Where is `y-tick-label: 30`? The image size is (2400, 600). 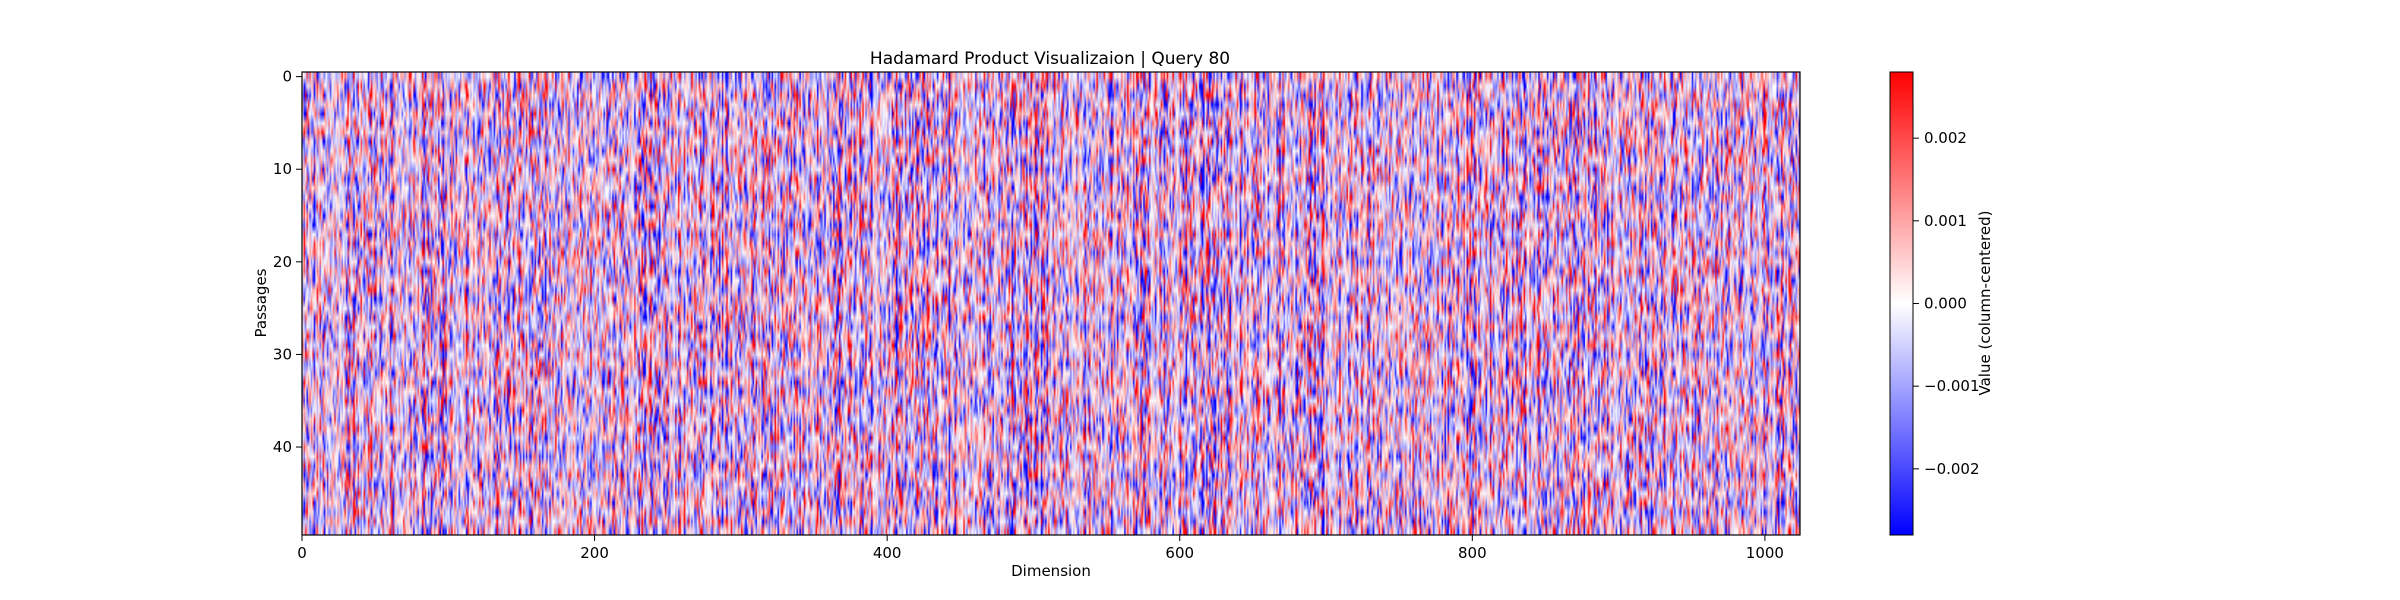 y-tick-label: 30 is located at coordinates (282, 354).